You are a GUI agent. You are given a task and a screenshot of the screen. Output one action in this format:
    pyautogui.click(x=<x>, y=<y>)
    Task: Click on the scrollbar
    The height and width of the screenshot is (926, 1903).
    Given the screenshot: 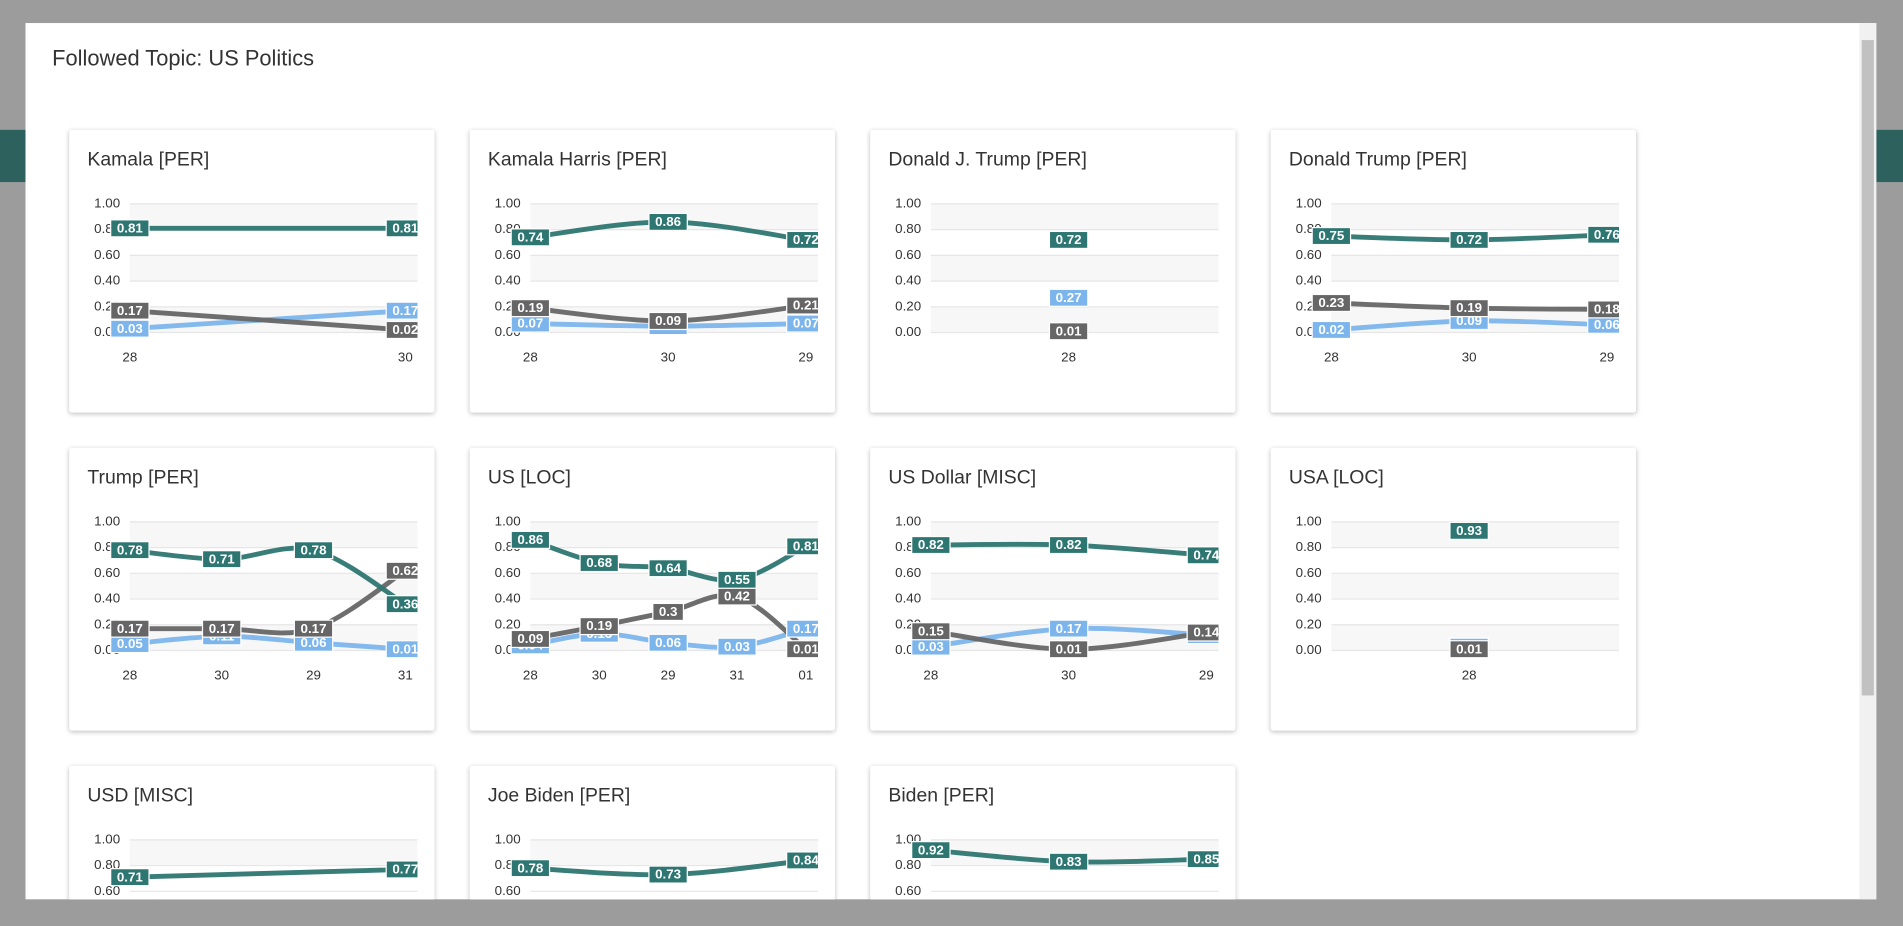 What is the action you would take?
    pyautogui.click(x=1868, y=461)
    